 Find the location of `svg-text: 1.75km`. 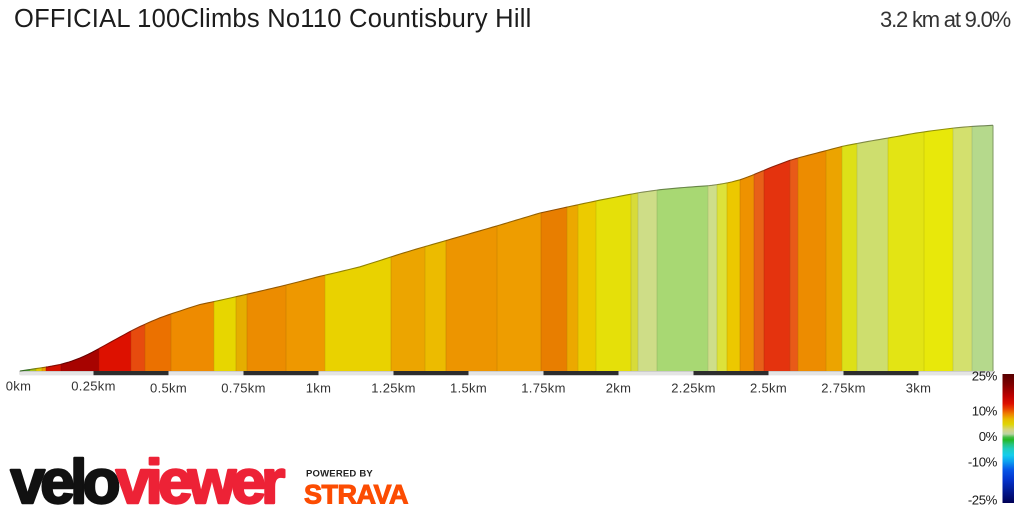

svg-text: 1.75km is located at coordinates (543, 388).